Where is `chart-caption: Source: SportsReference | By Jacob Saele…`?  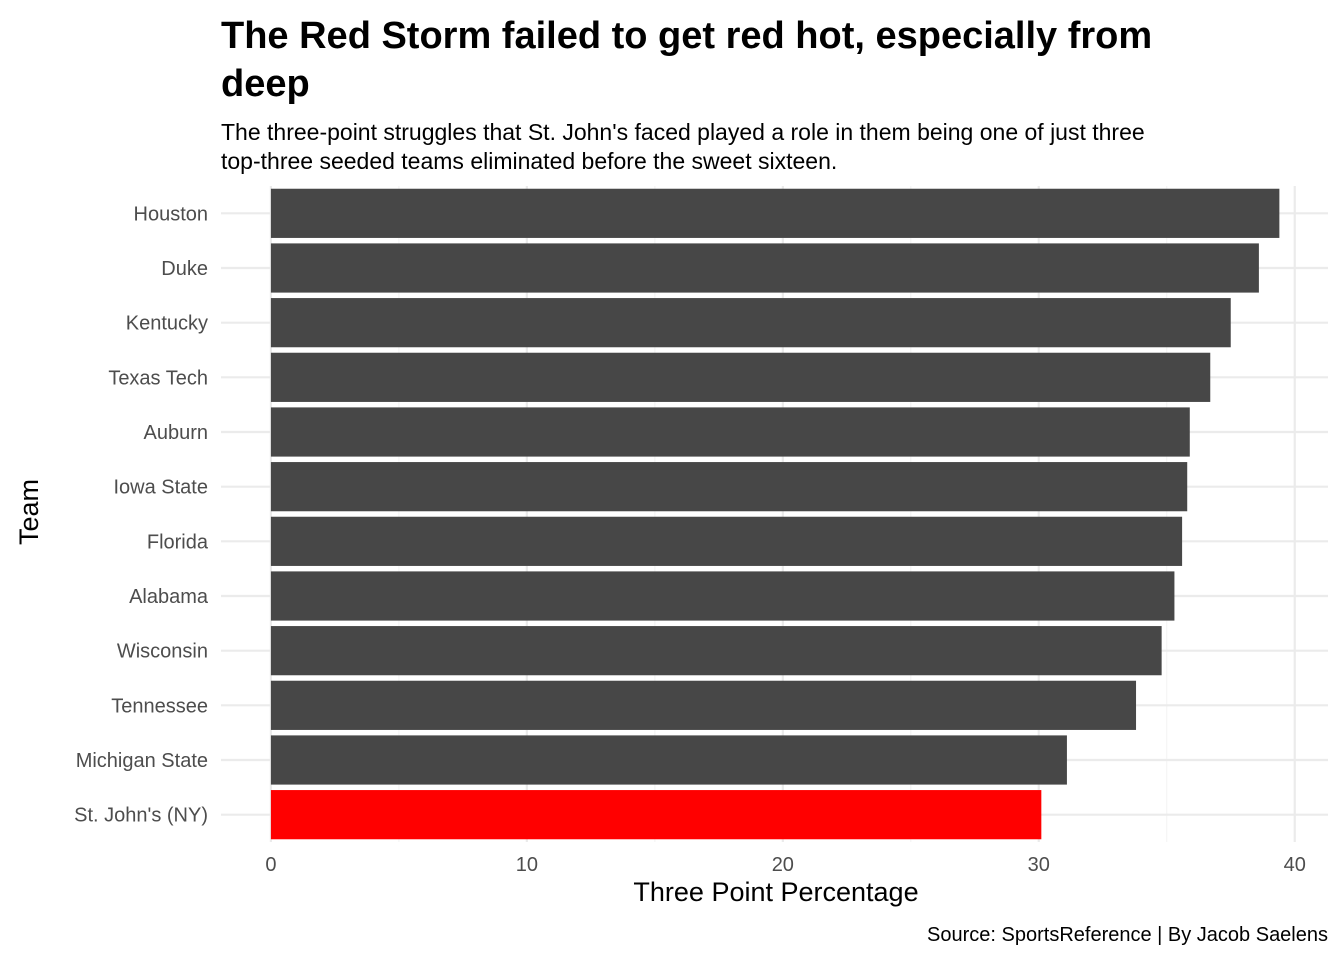 chart-caption: Source: SportsReference | By Jacob Saele… is located at coordinates (1127, 935).